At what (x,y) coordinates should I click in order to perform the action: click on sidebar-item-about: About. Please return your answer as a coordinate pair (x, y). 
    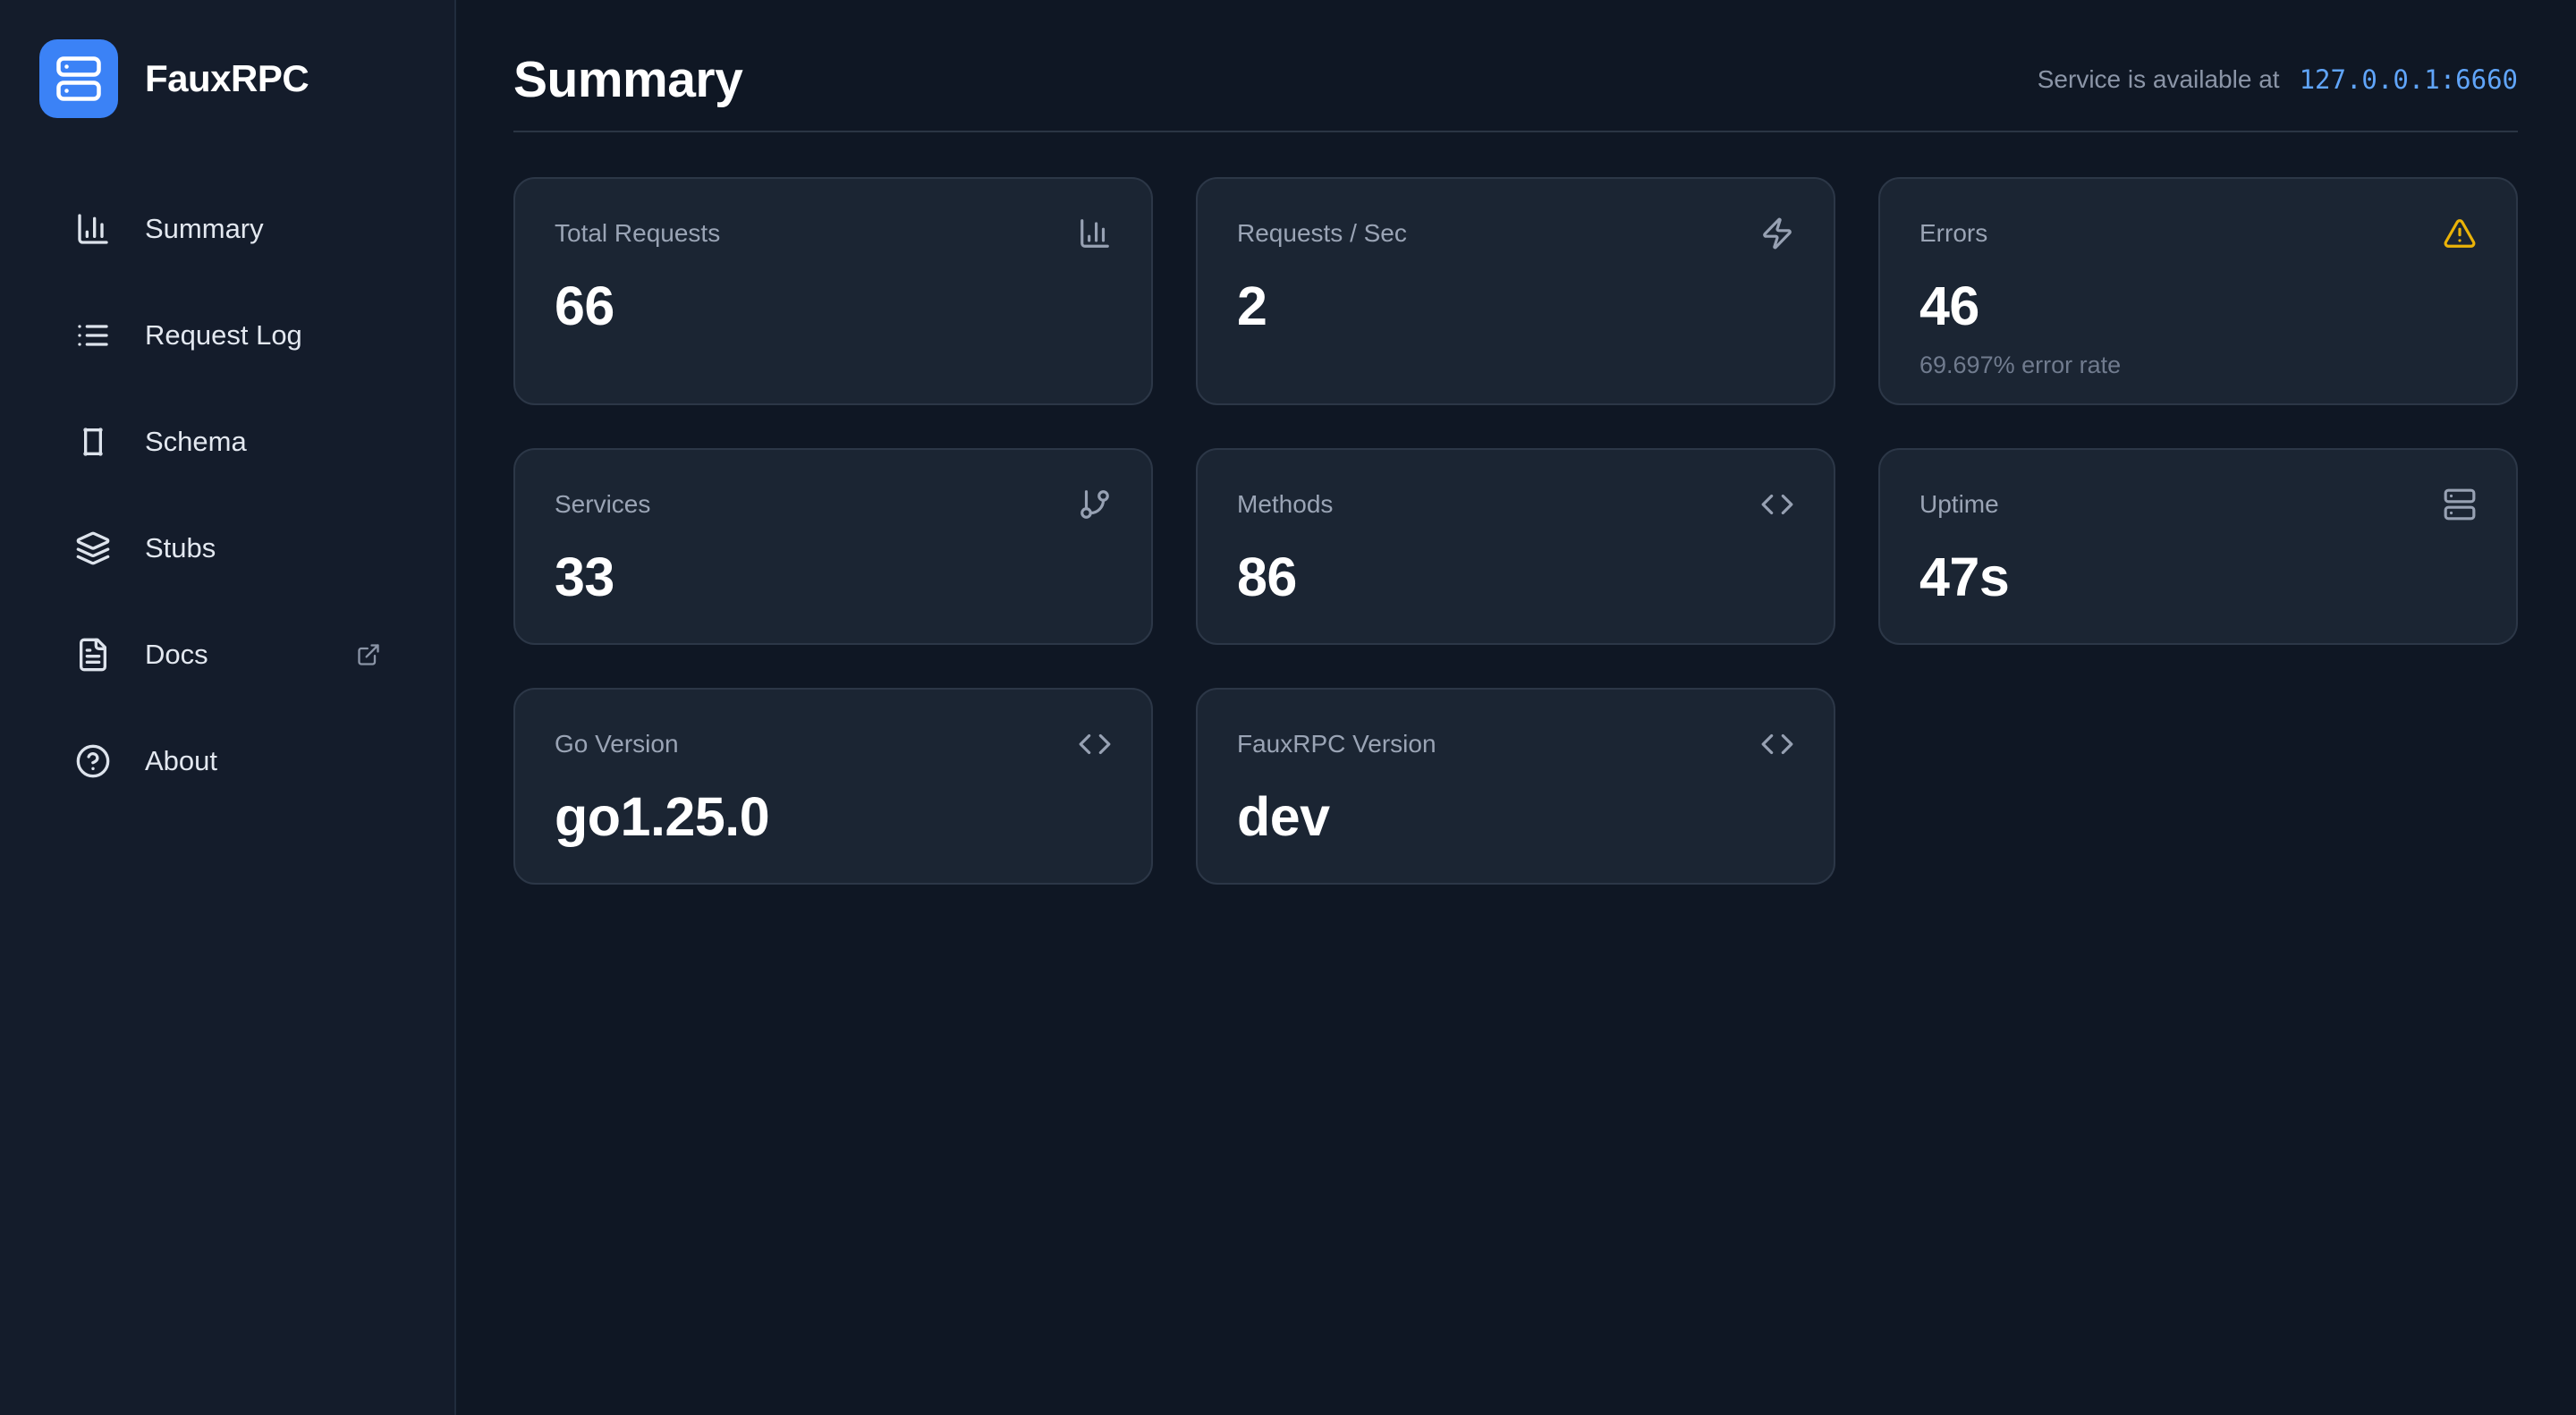
    Looking at the image, I should click on (227, 761).